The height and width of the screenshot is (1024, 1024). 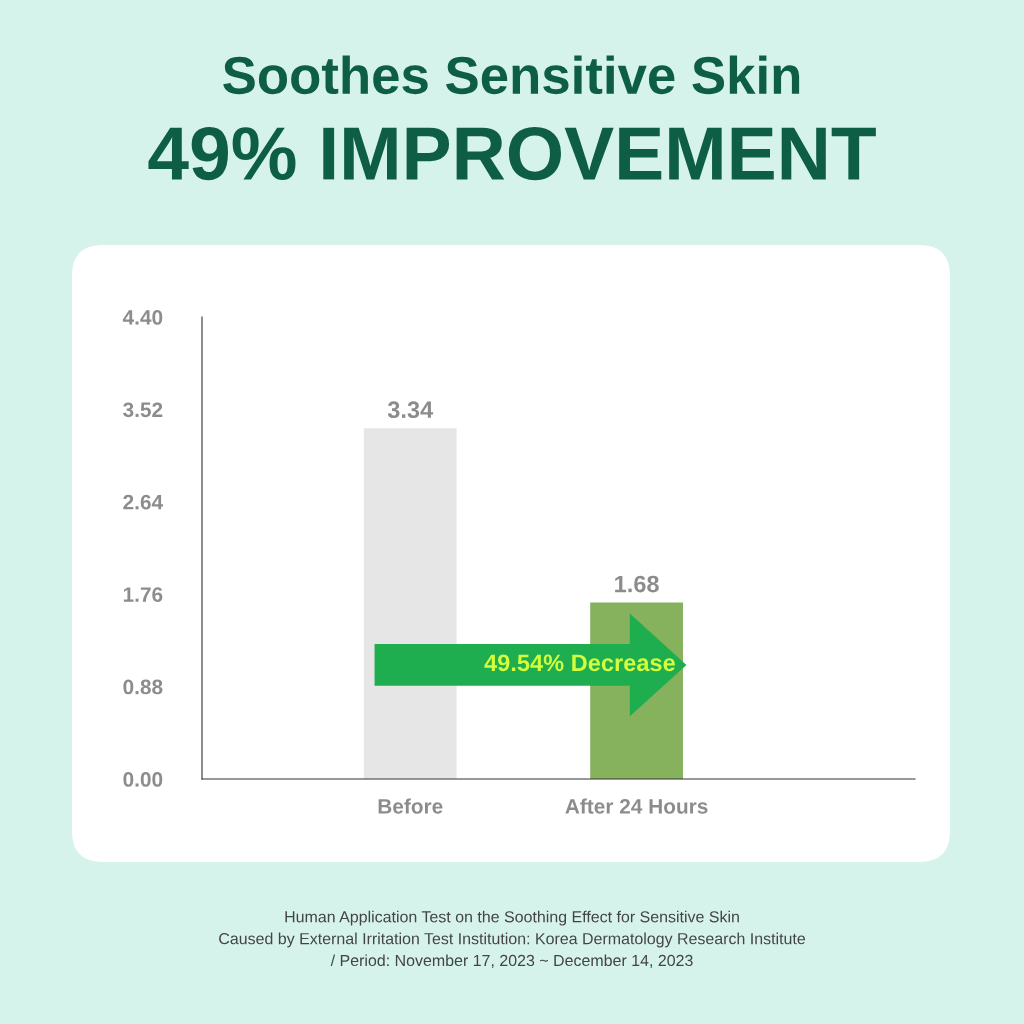 What do you see at coordinates (142, 317) in the screenshot?
I see `y-tick-label: 4.40` at bounding box center [142, 317].